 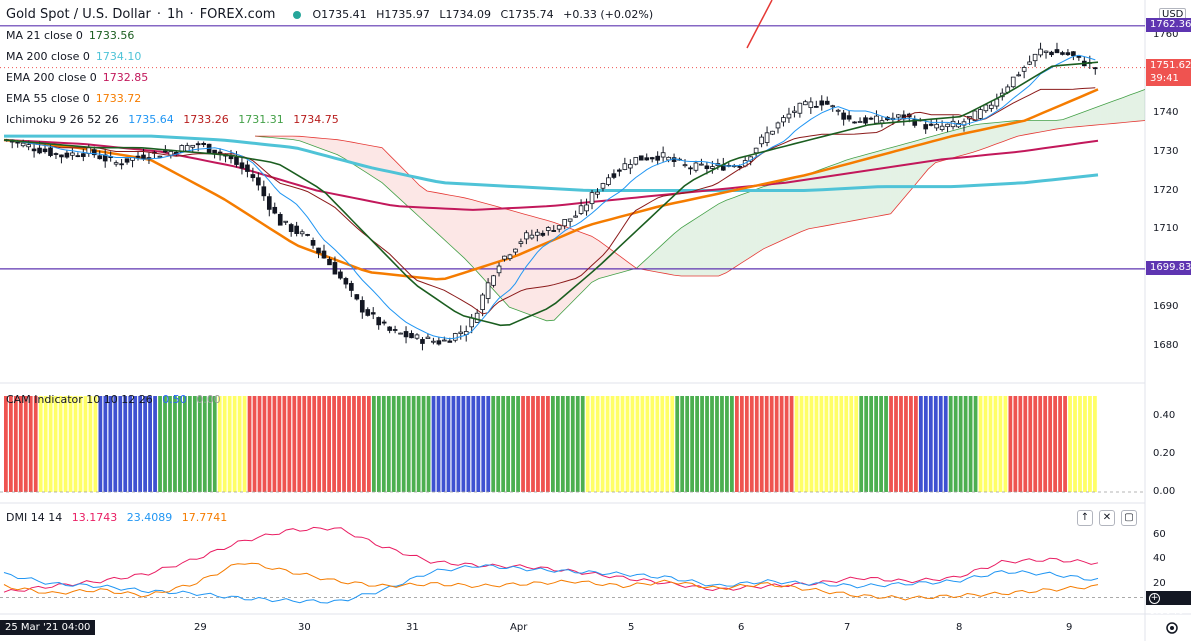 What do you see at coordinates (73, 36) in the screenshot?
I see `ma21-legend: MA 21 close 0 1733.56` at bounding box center [73, 36].